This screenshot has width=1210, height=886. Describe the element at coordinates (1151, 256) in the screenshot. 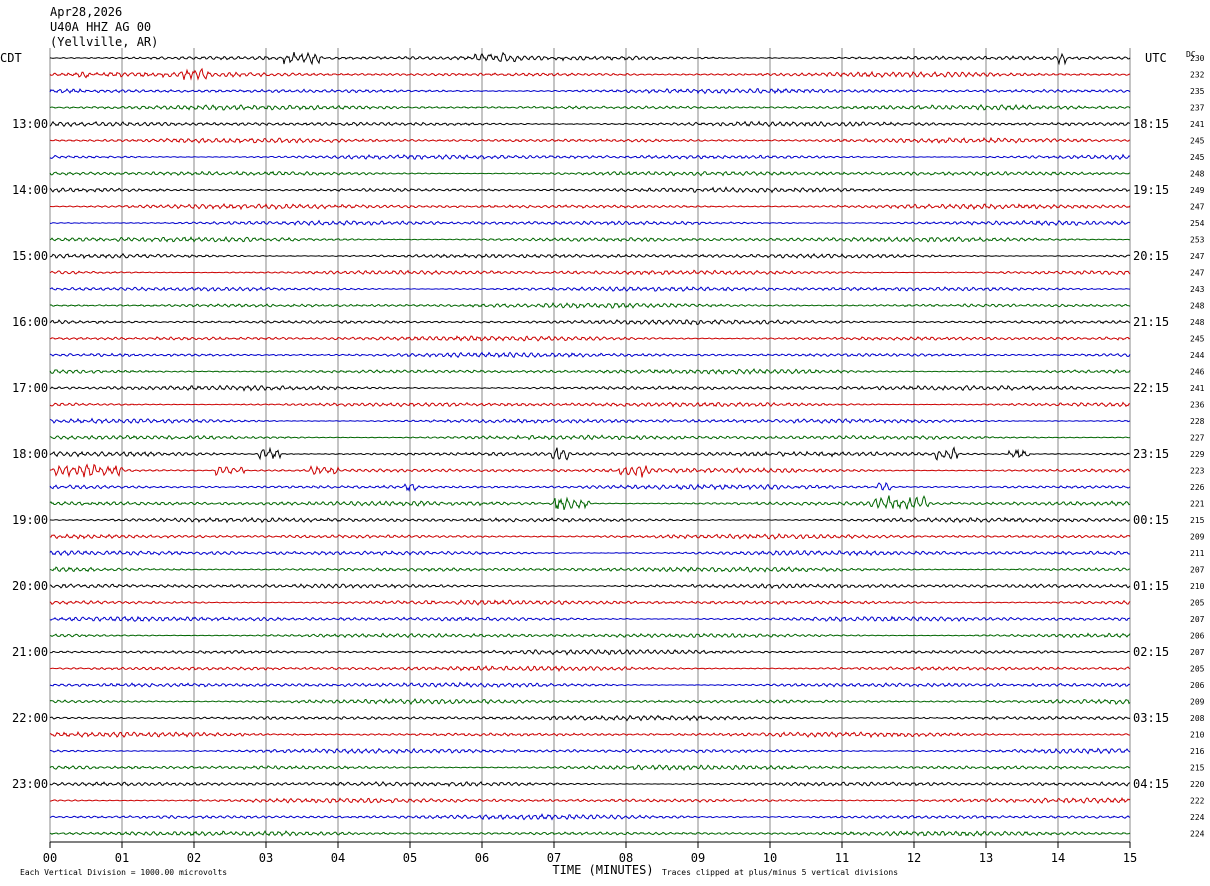

I see `right-hour-label: 20:15` at that location.